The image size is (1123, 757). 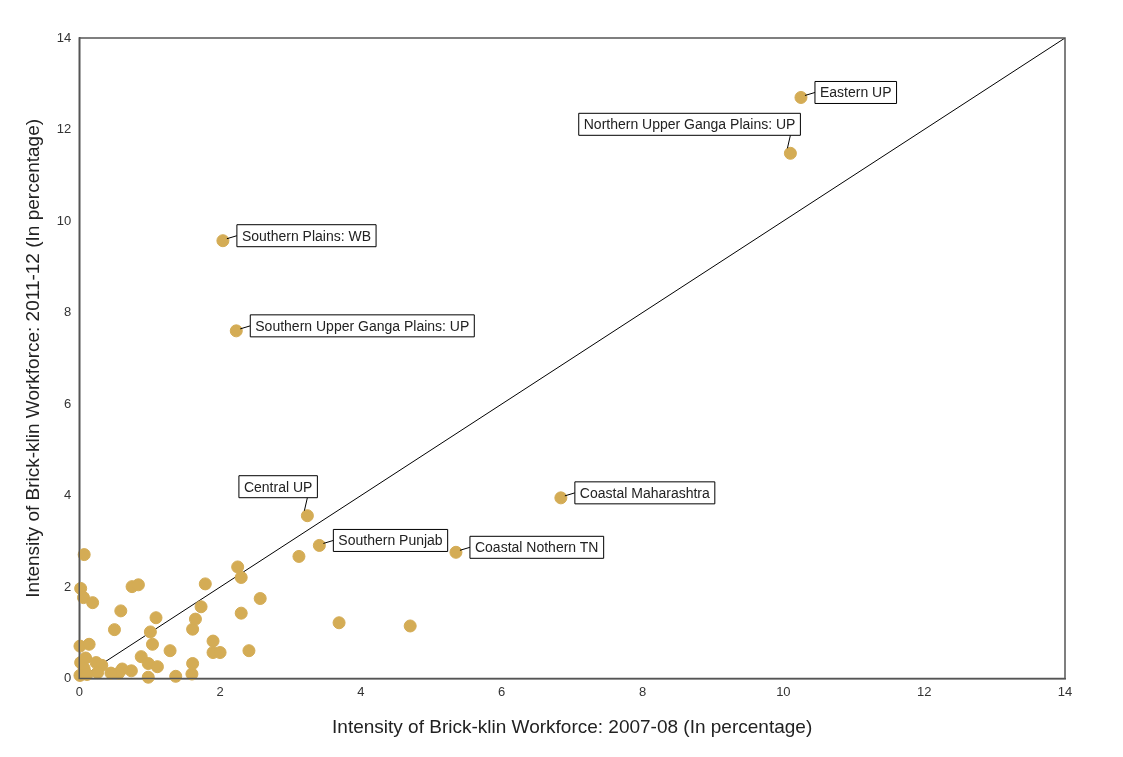 I want to click on y-tick-label: 6, so click(x=68, y=403).